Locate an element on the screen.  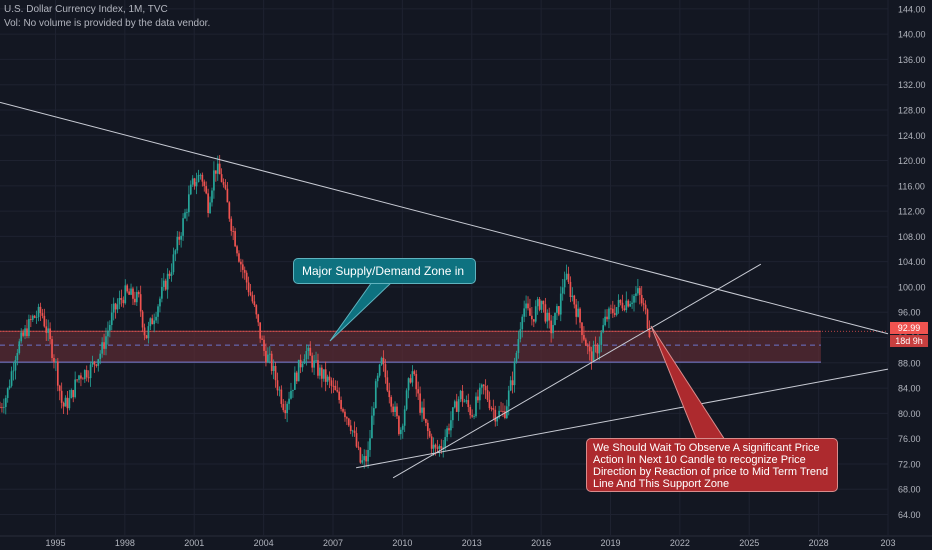
zone-callout: Major Supply/Demand Zone in is located at coordinates (384, 271).